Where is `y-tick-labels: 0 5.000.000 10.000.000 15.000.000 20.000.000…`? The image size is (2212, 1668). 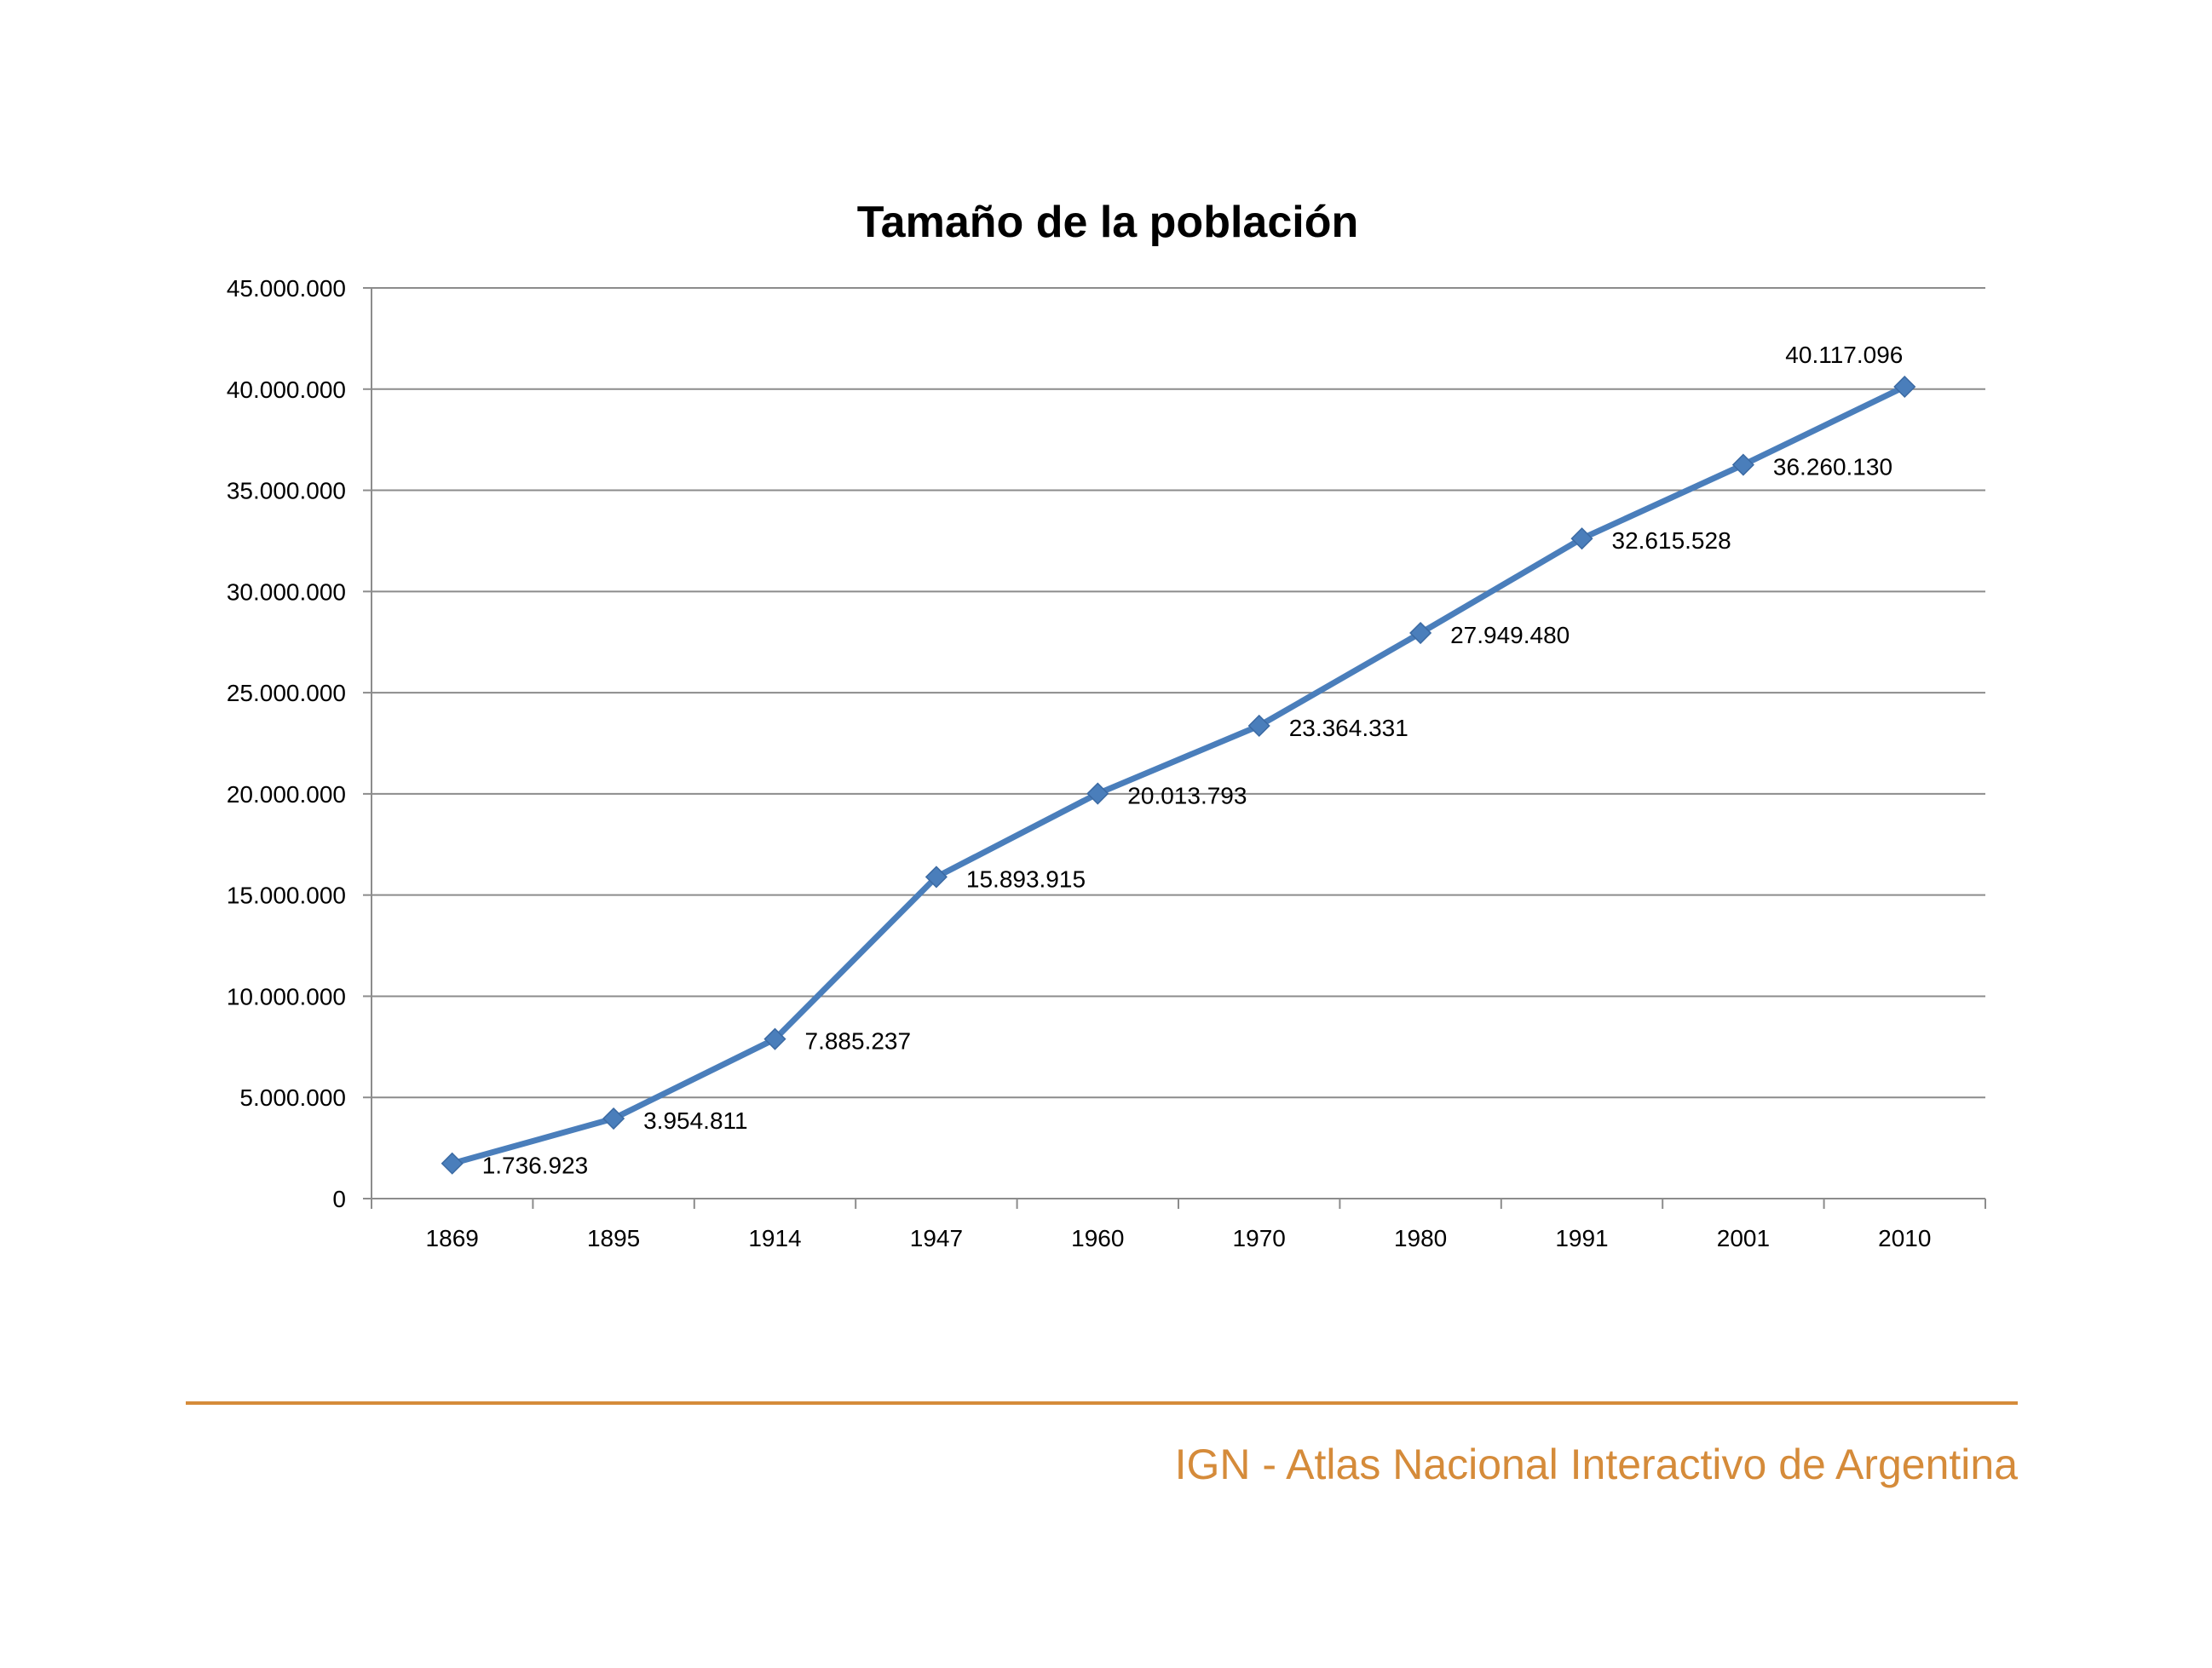
y-tick-labels: 0 5.000.000 10.000.000 15.000.000 20.000.000… is located at coordinates (286, 744).